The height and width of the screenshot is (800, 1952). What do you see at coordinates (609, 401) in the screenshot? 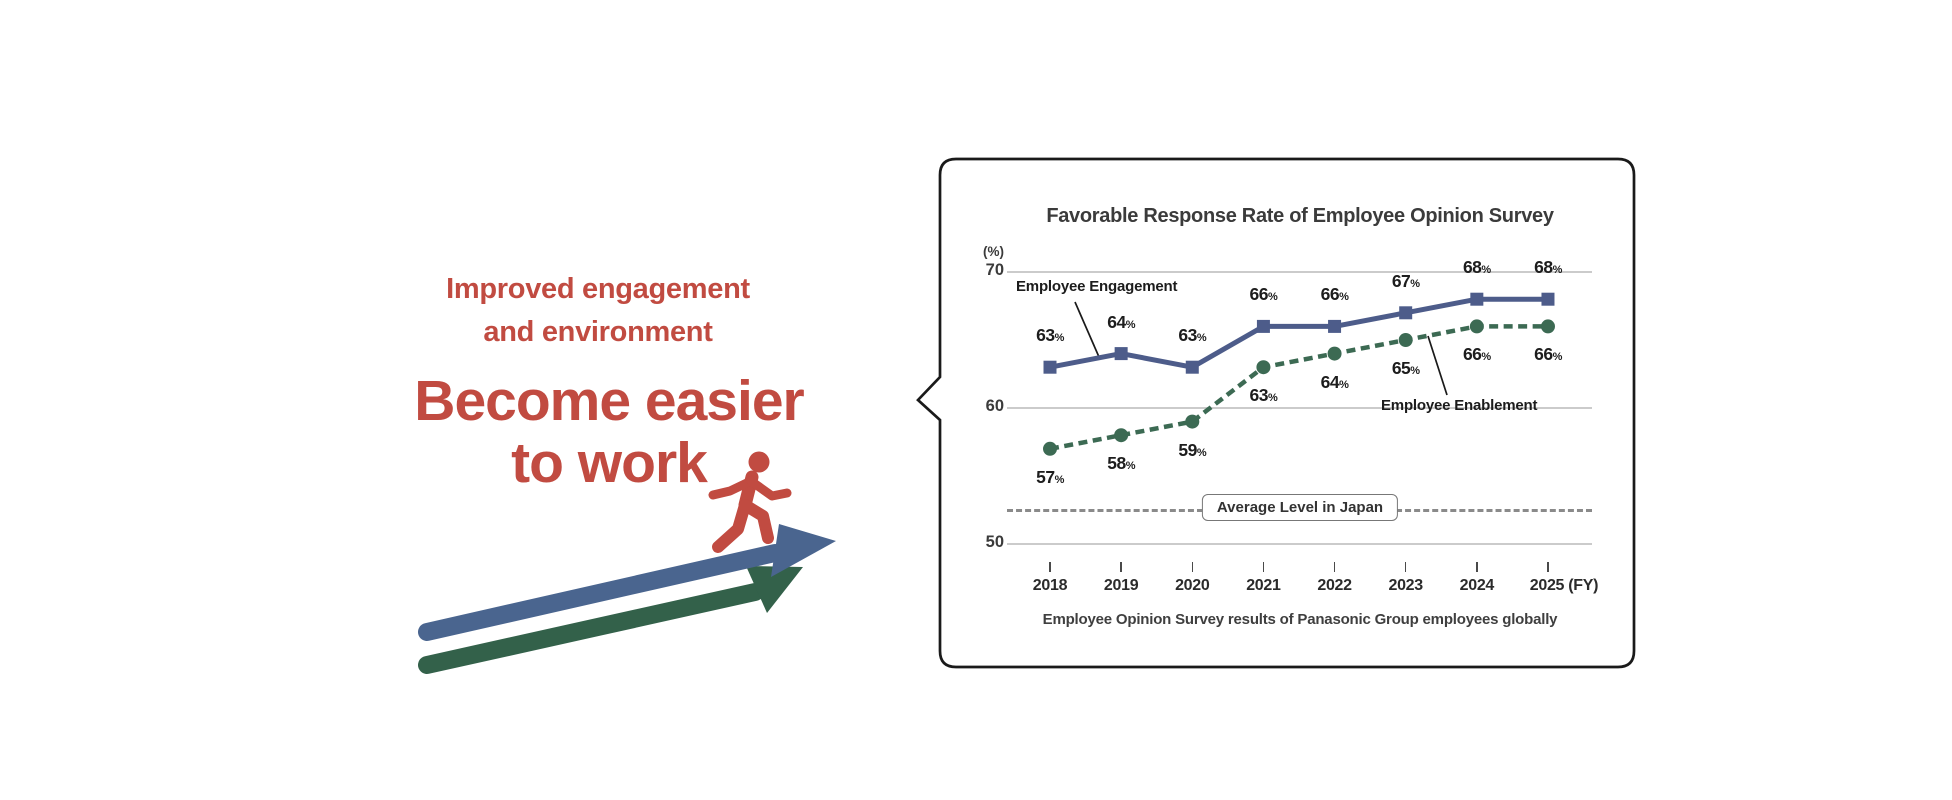
I see `headline-line1: Become easier` at bounding box center [609, 401].